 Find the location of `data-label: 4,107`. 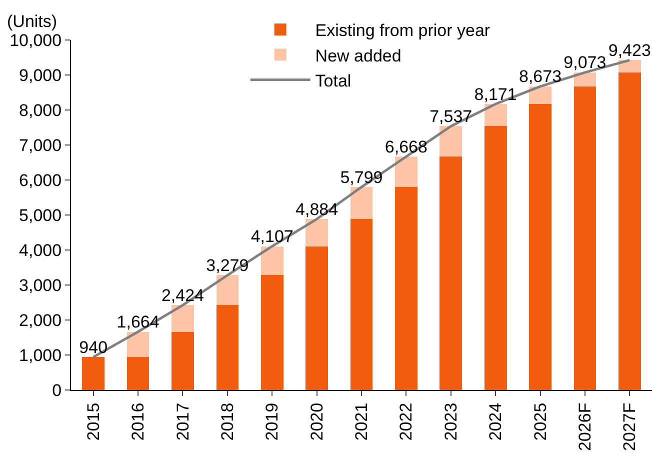

data-label: 4,107 is located at coordinates (272, 236).